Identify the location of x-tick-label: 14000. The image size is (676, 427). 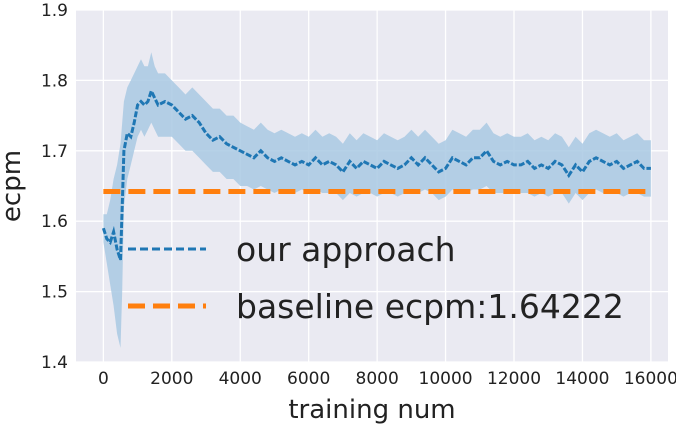
(582, 379).